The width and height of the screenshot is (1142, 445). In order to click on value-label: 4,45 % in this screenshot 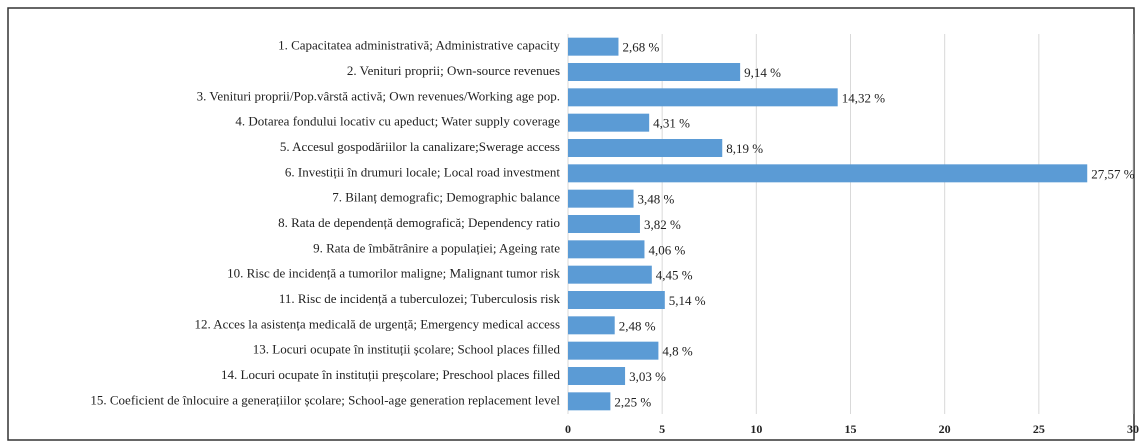, I will do `click(674, 275)`.